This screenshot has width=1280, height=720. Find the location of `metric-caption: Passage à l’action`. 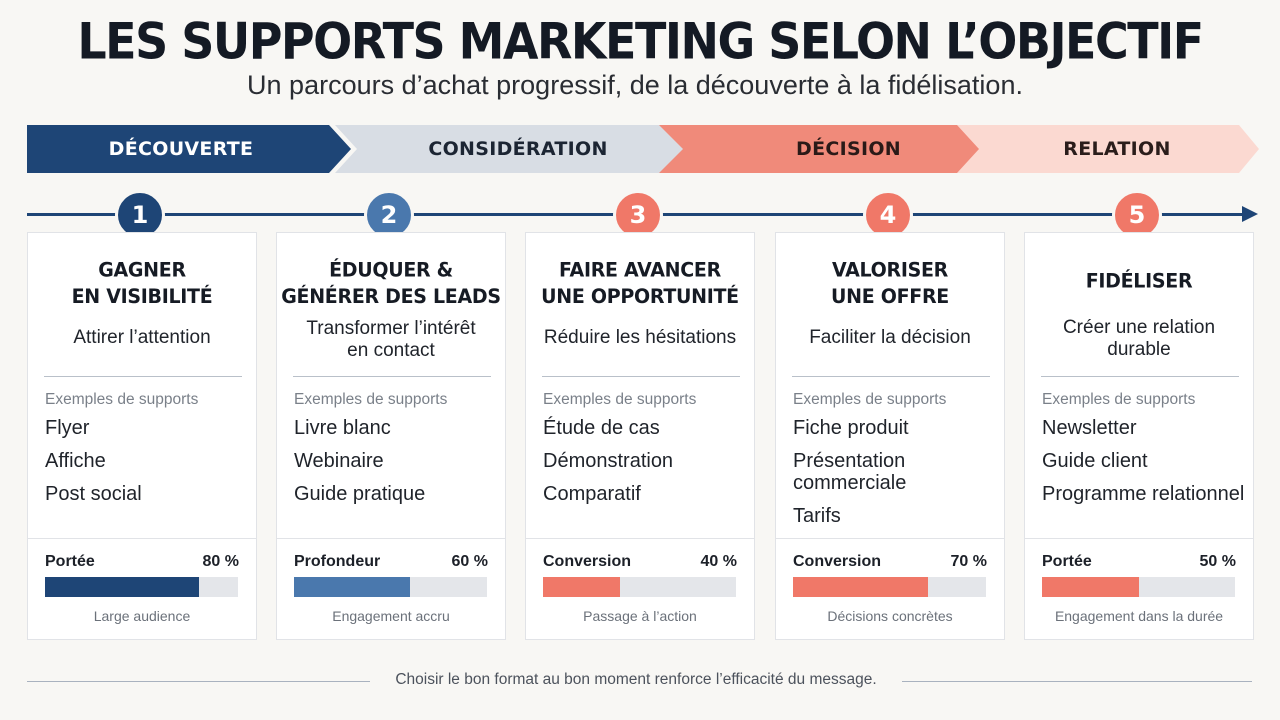

metric-caption: Passage à l’action is located at coordinates (640, 616).